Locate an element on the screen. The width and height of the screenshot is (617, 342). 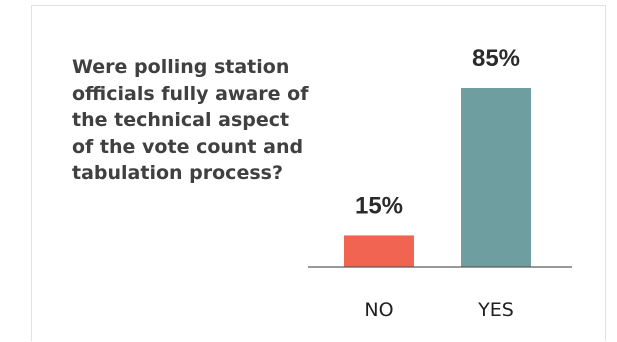
value-label-yes: 85% is located at coordinates (496, 58).